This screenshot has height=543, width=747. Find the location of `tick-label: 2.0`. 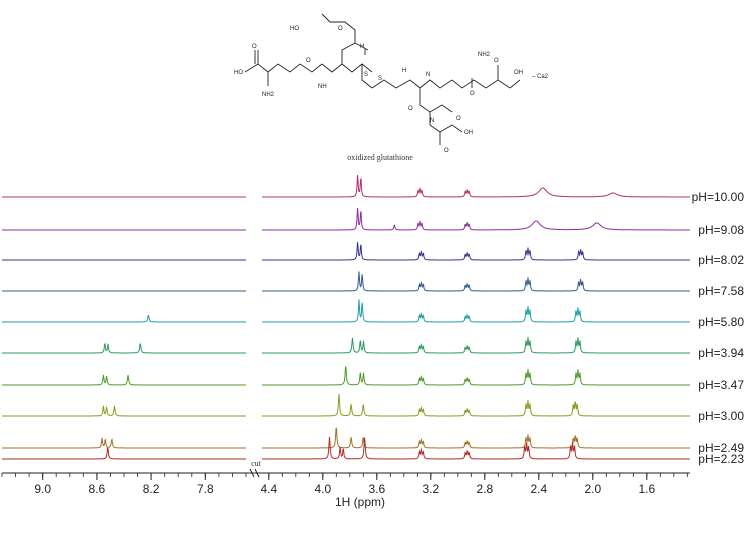

tick-label: 2.0 is located at coordinates (592, 489).